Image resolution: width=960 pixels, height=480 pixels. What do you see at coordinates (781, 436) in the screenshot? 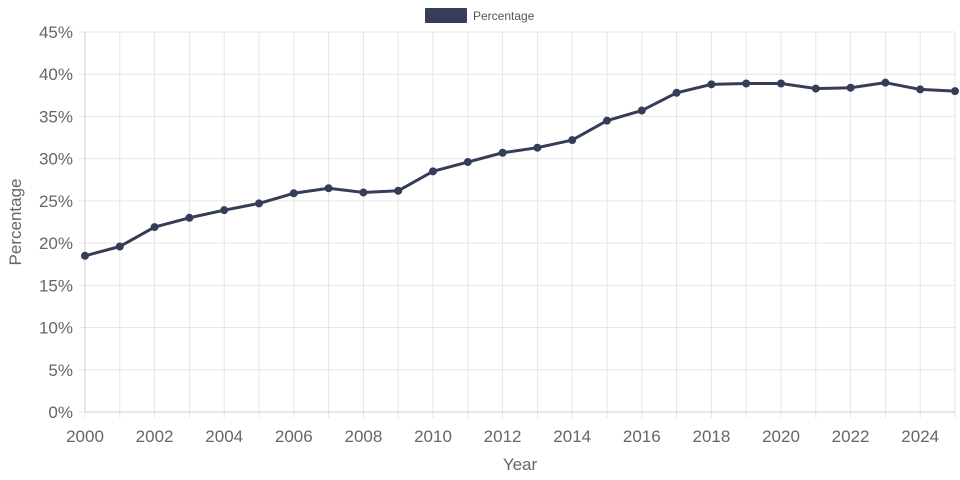
I see `x-tick-label: 2020` at bounding box center [781, 436].